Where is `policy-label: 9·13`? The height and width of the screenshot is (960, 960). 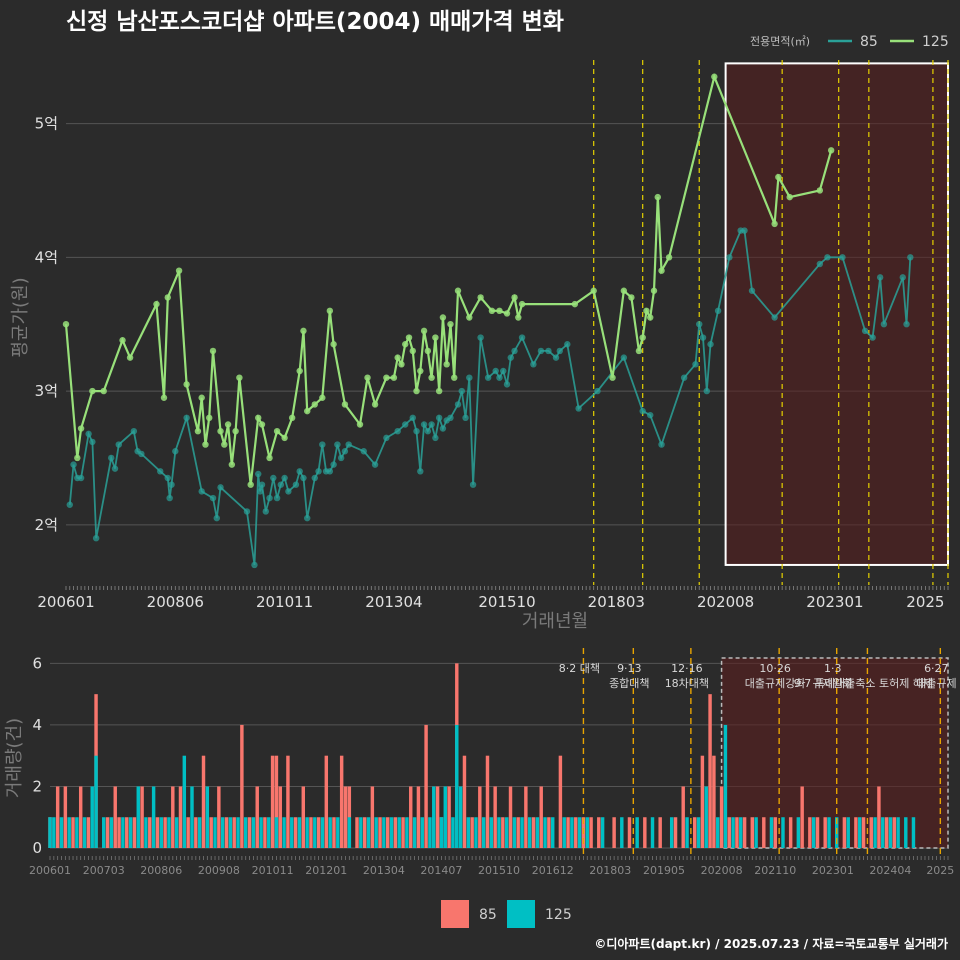 policy-label: 9·13 is located at coordinates (629, 668).